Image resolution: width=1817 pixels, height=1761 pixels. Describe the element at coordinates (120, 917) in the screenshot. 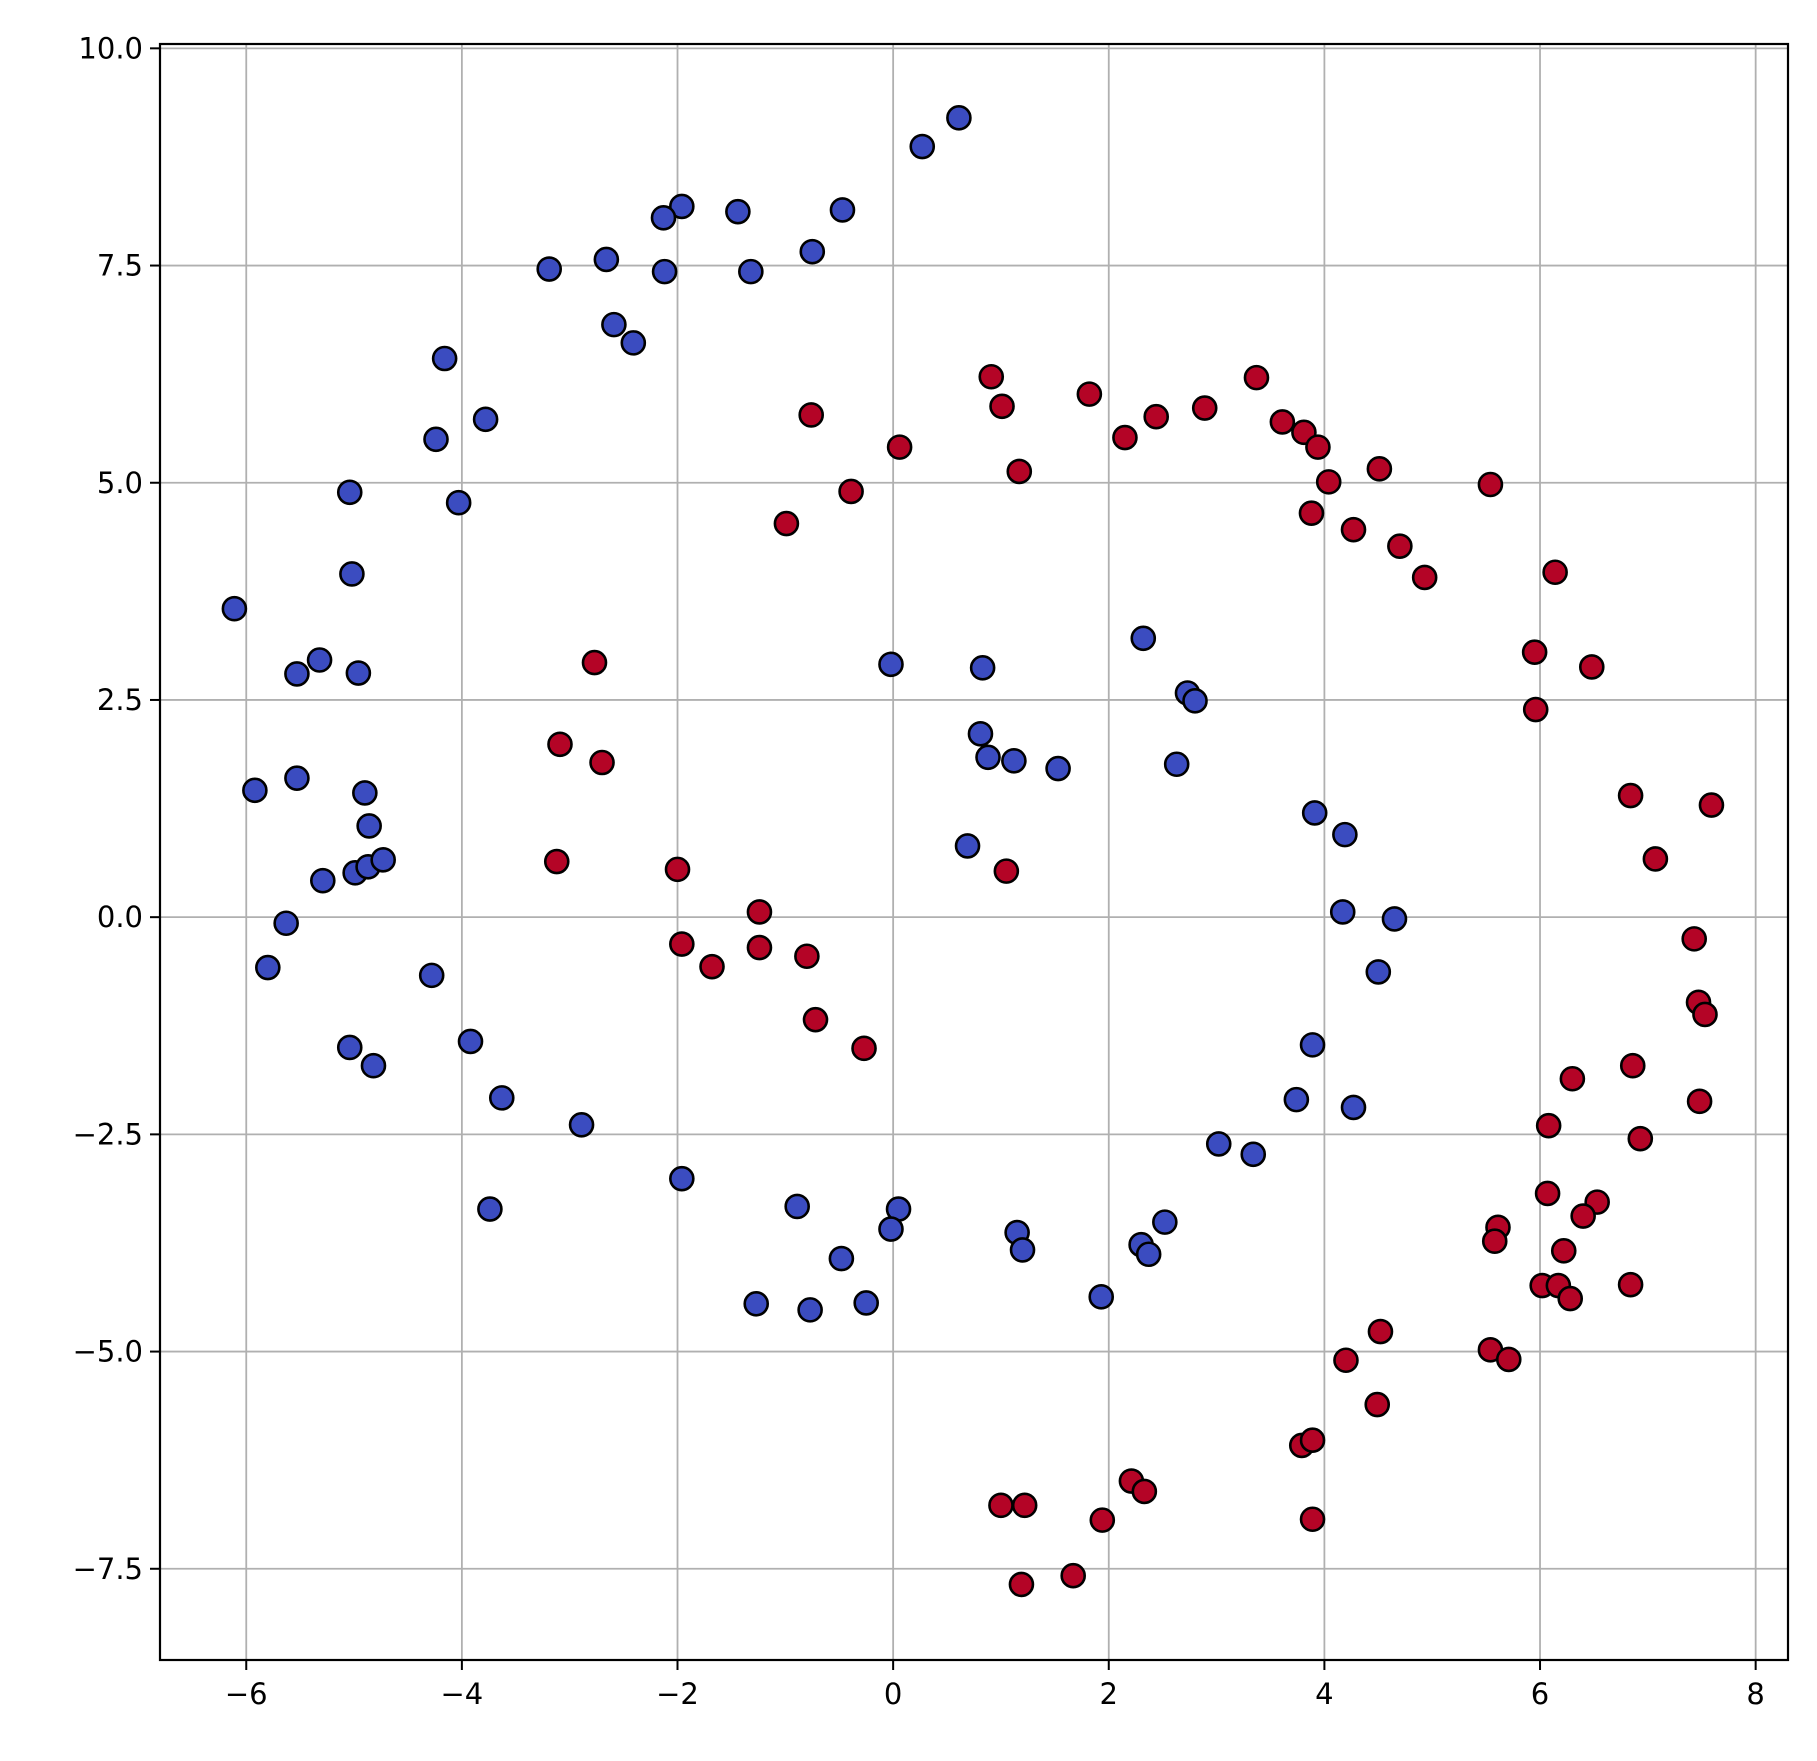

I see `y-tick-label: 0.0` at that location.